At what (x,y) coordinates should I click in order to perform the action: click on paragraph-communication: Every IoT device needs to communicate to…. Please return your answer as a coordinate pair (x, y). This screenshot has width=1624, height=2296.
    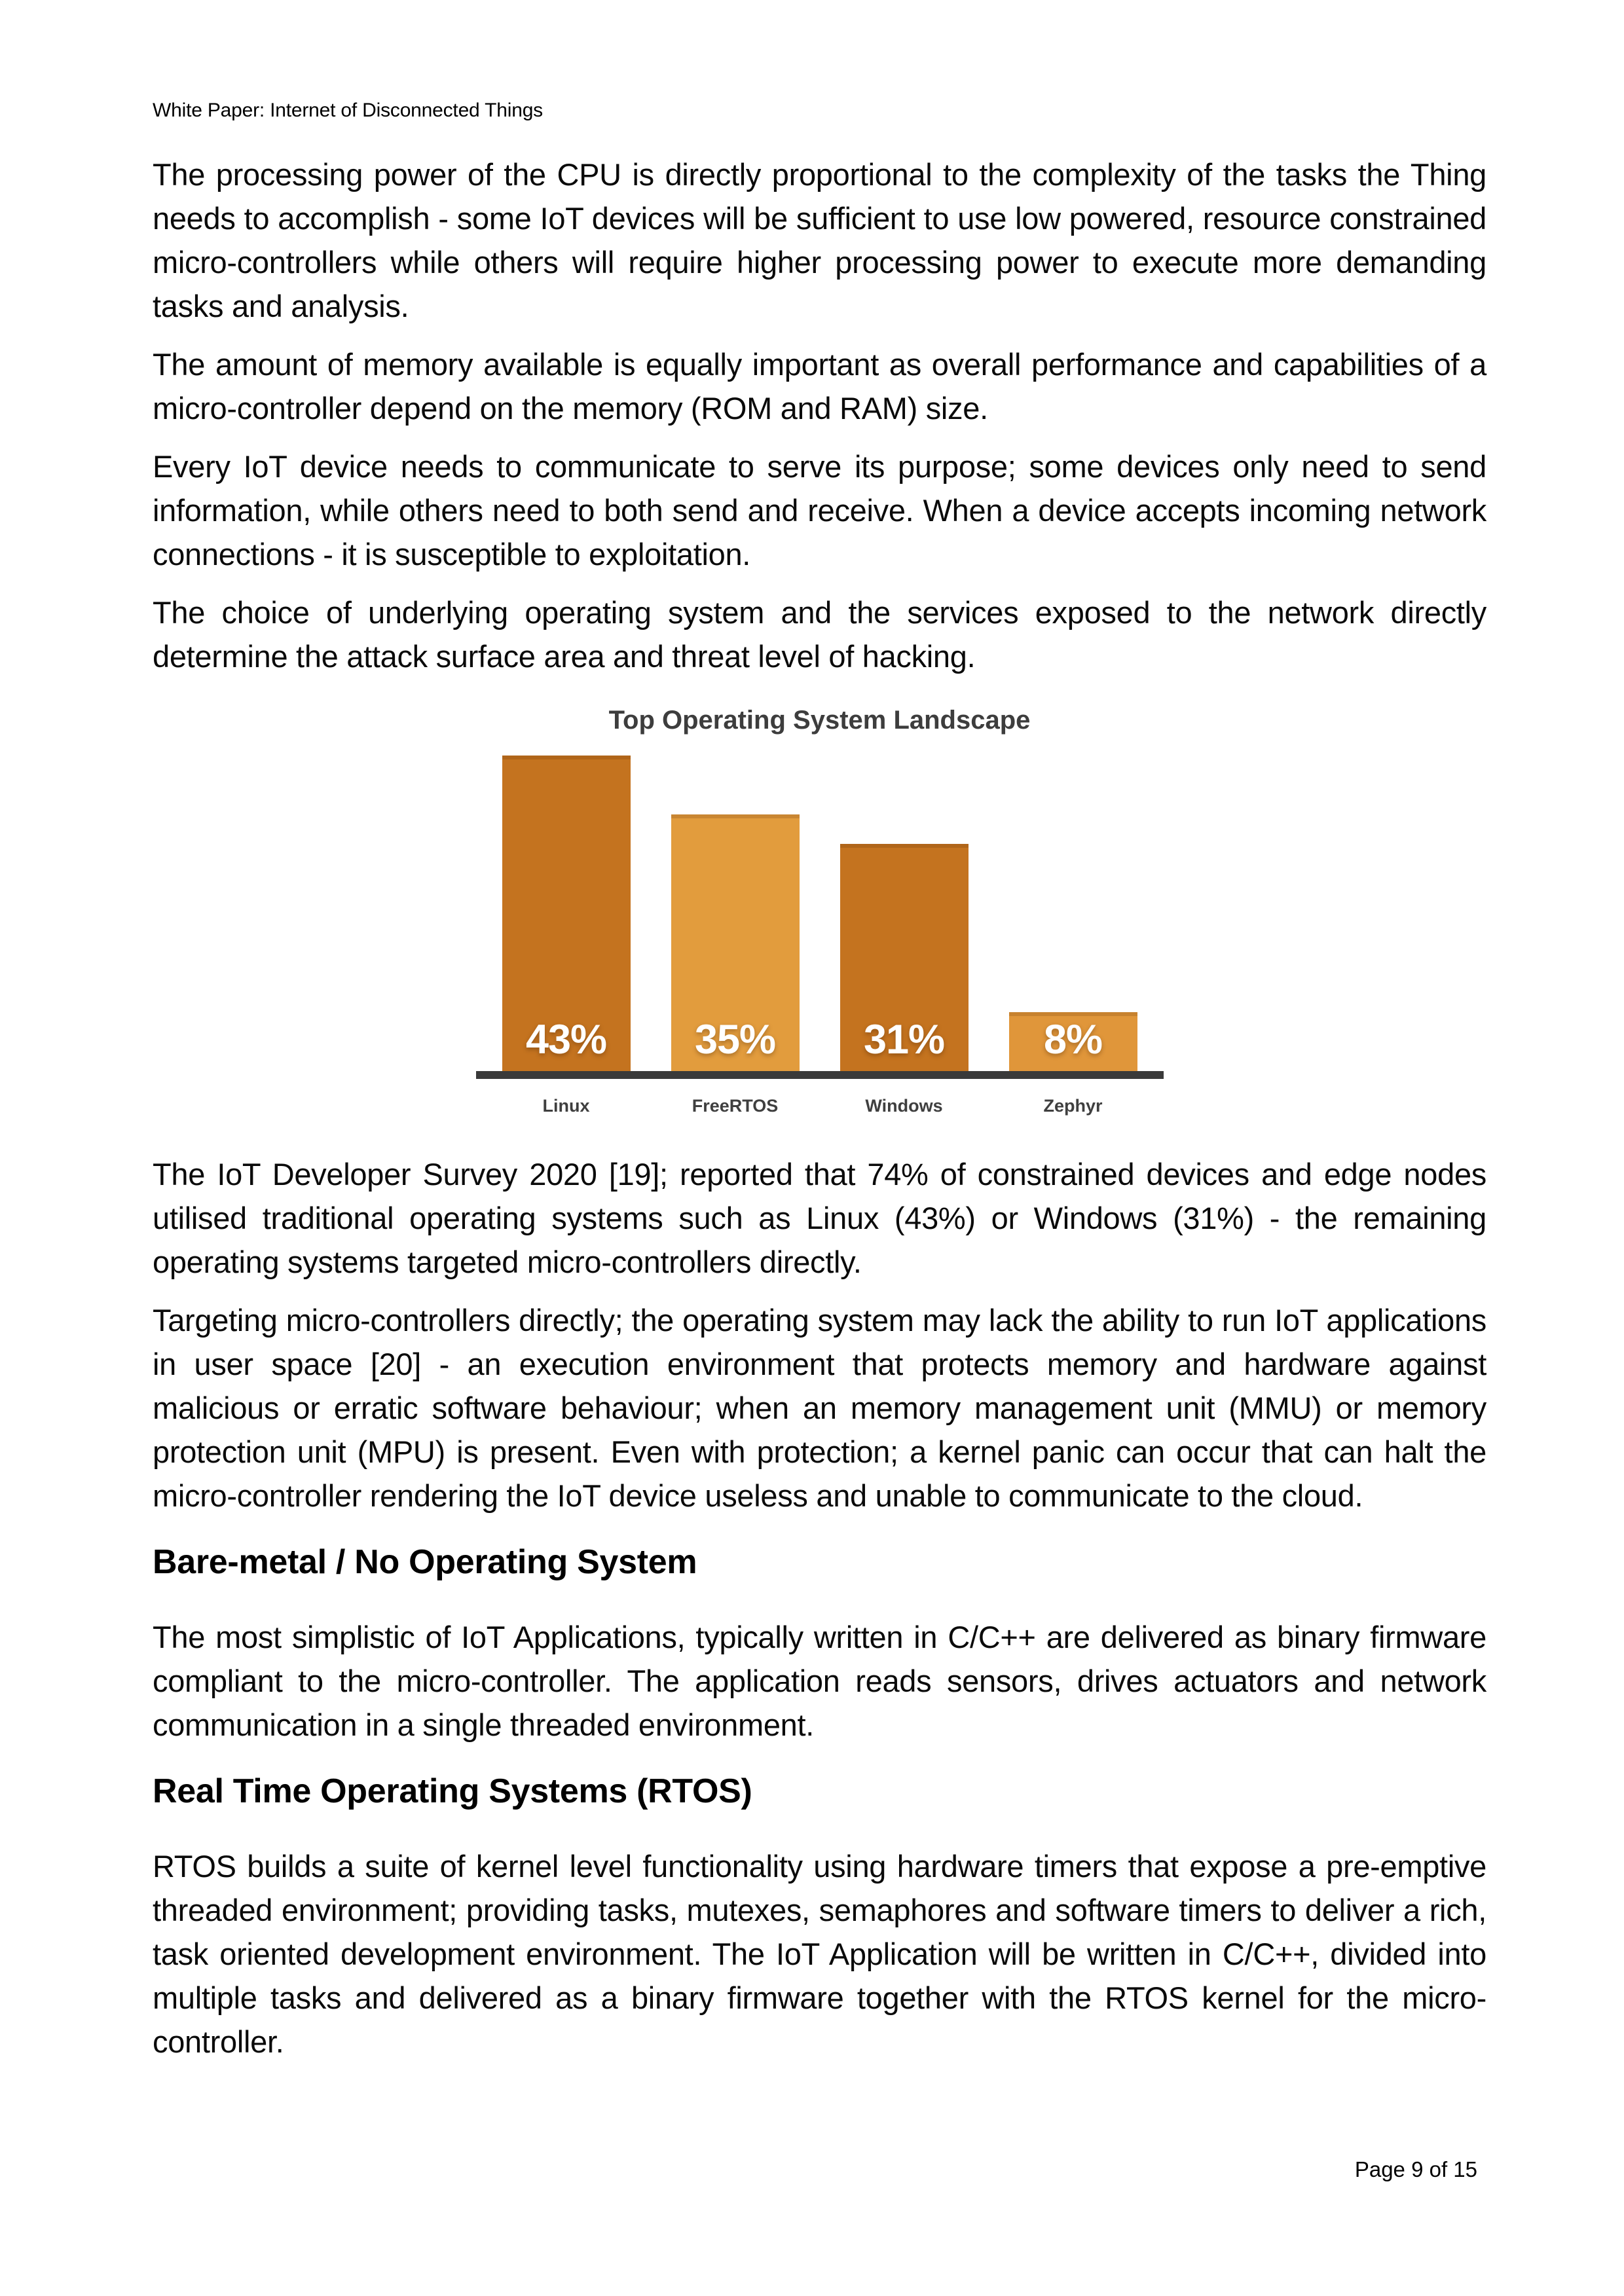
    Looking at the image, I should click on (819, 510).